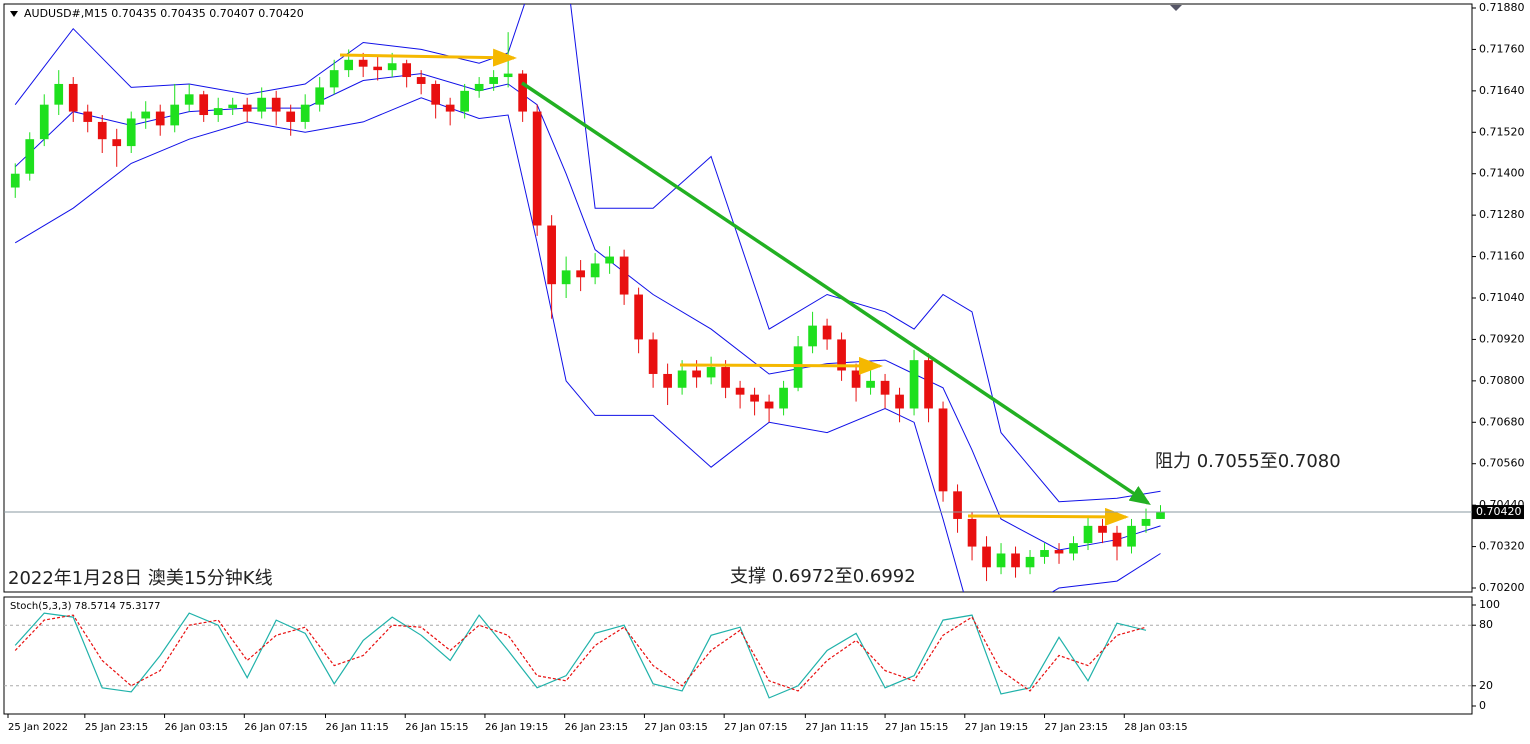 Image resolution: width=1530 pixels, height=744 pixels. What do you see at coordinates (1248, 461) in the screenshot?
I see `annotation: 阻力 0.7055至0.7080` at bounding box center [1248, 461].